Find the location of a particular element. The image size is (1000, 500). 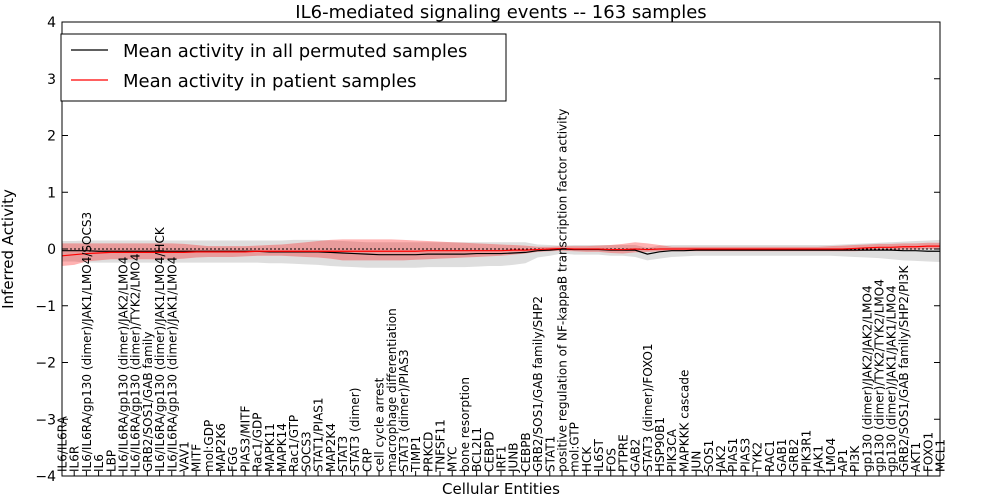

category-label: PIAS3 is located at coordinates (745, 455).